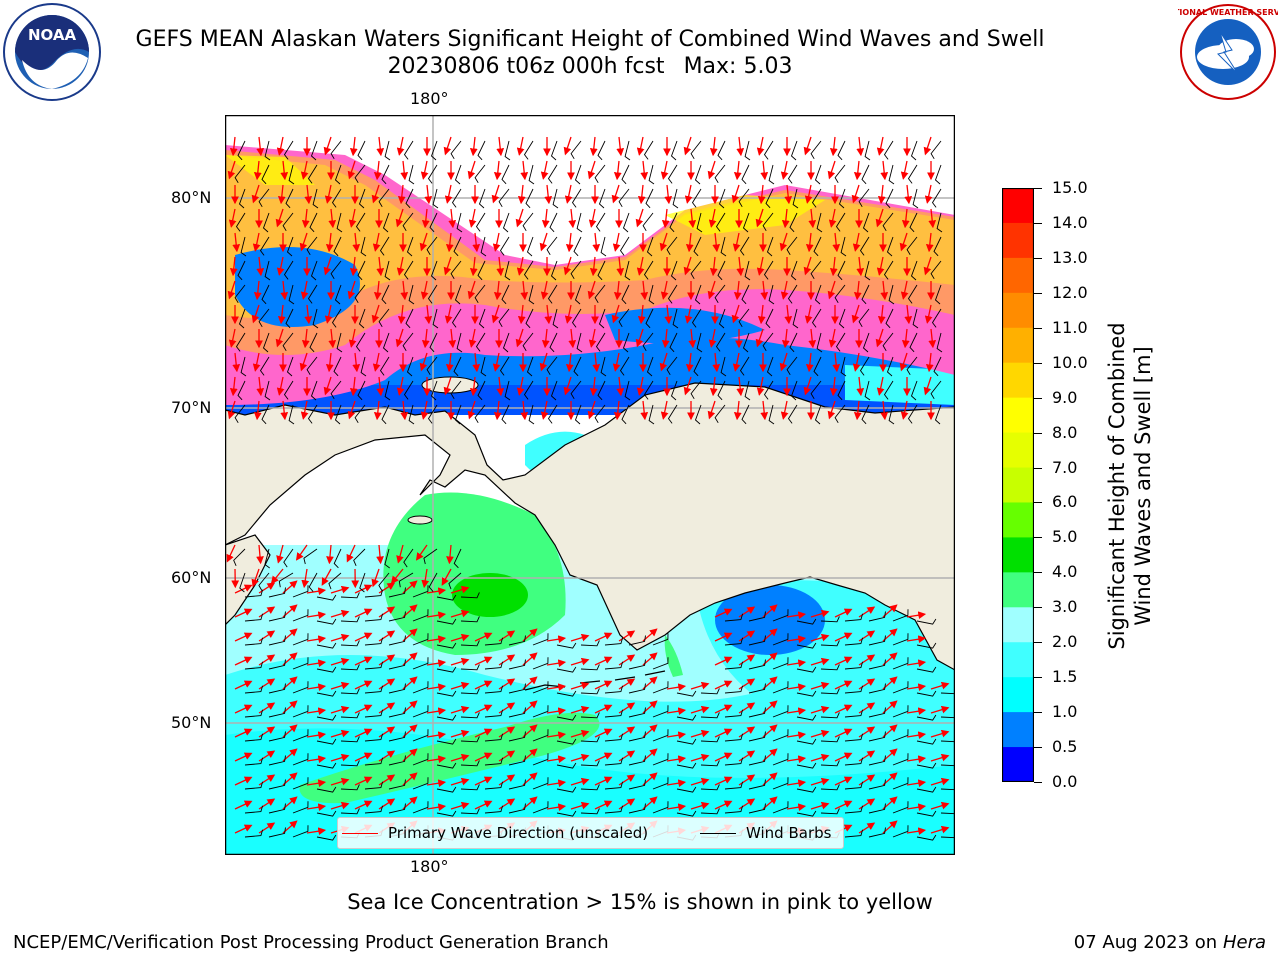  I want to click on colorbar-tick-label: 9.0, so click(1065, 397).